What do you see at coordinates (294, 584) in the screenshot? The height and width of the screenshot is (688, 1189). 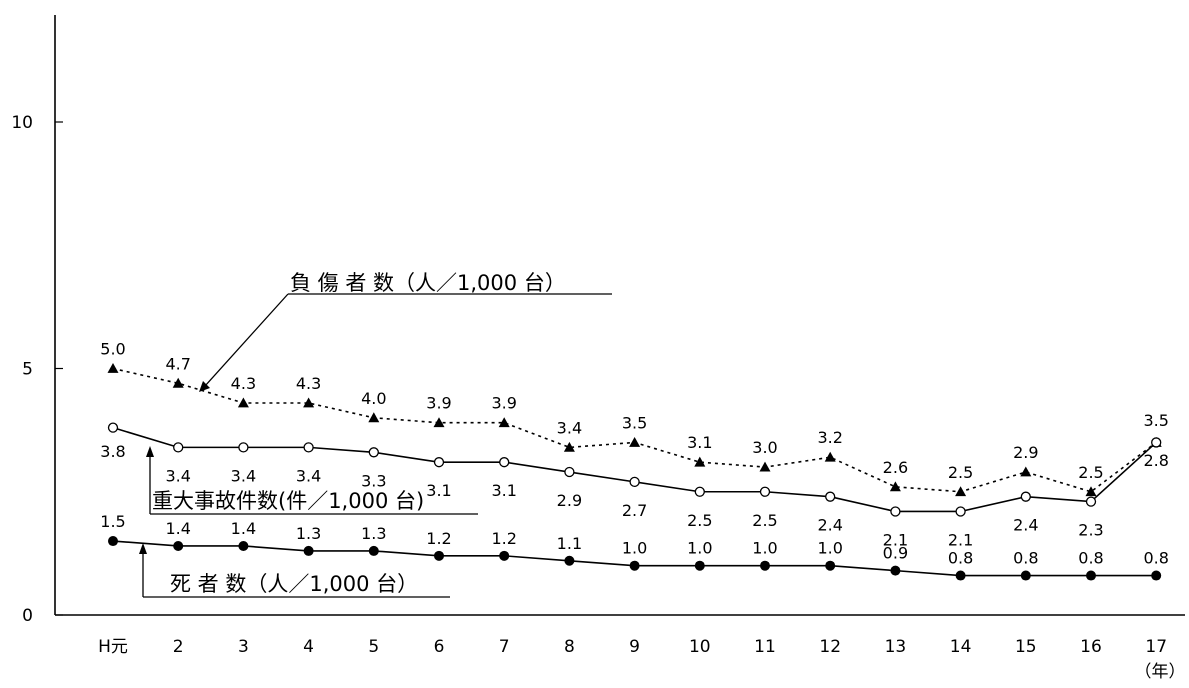 I see `legend-deaths-label: 死 者 数（人／1,000 台）` at bounding box center [294, 584].